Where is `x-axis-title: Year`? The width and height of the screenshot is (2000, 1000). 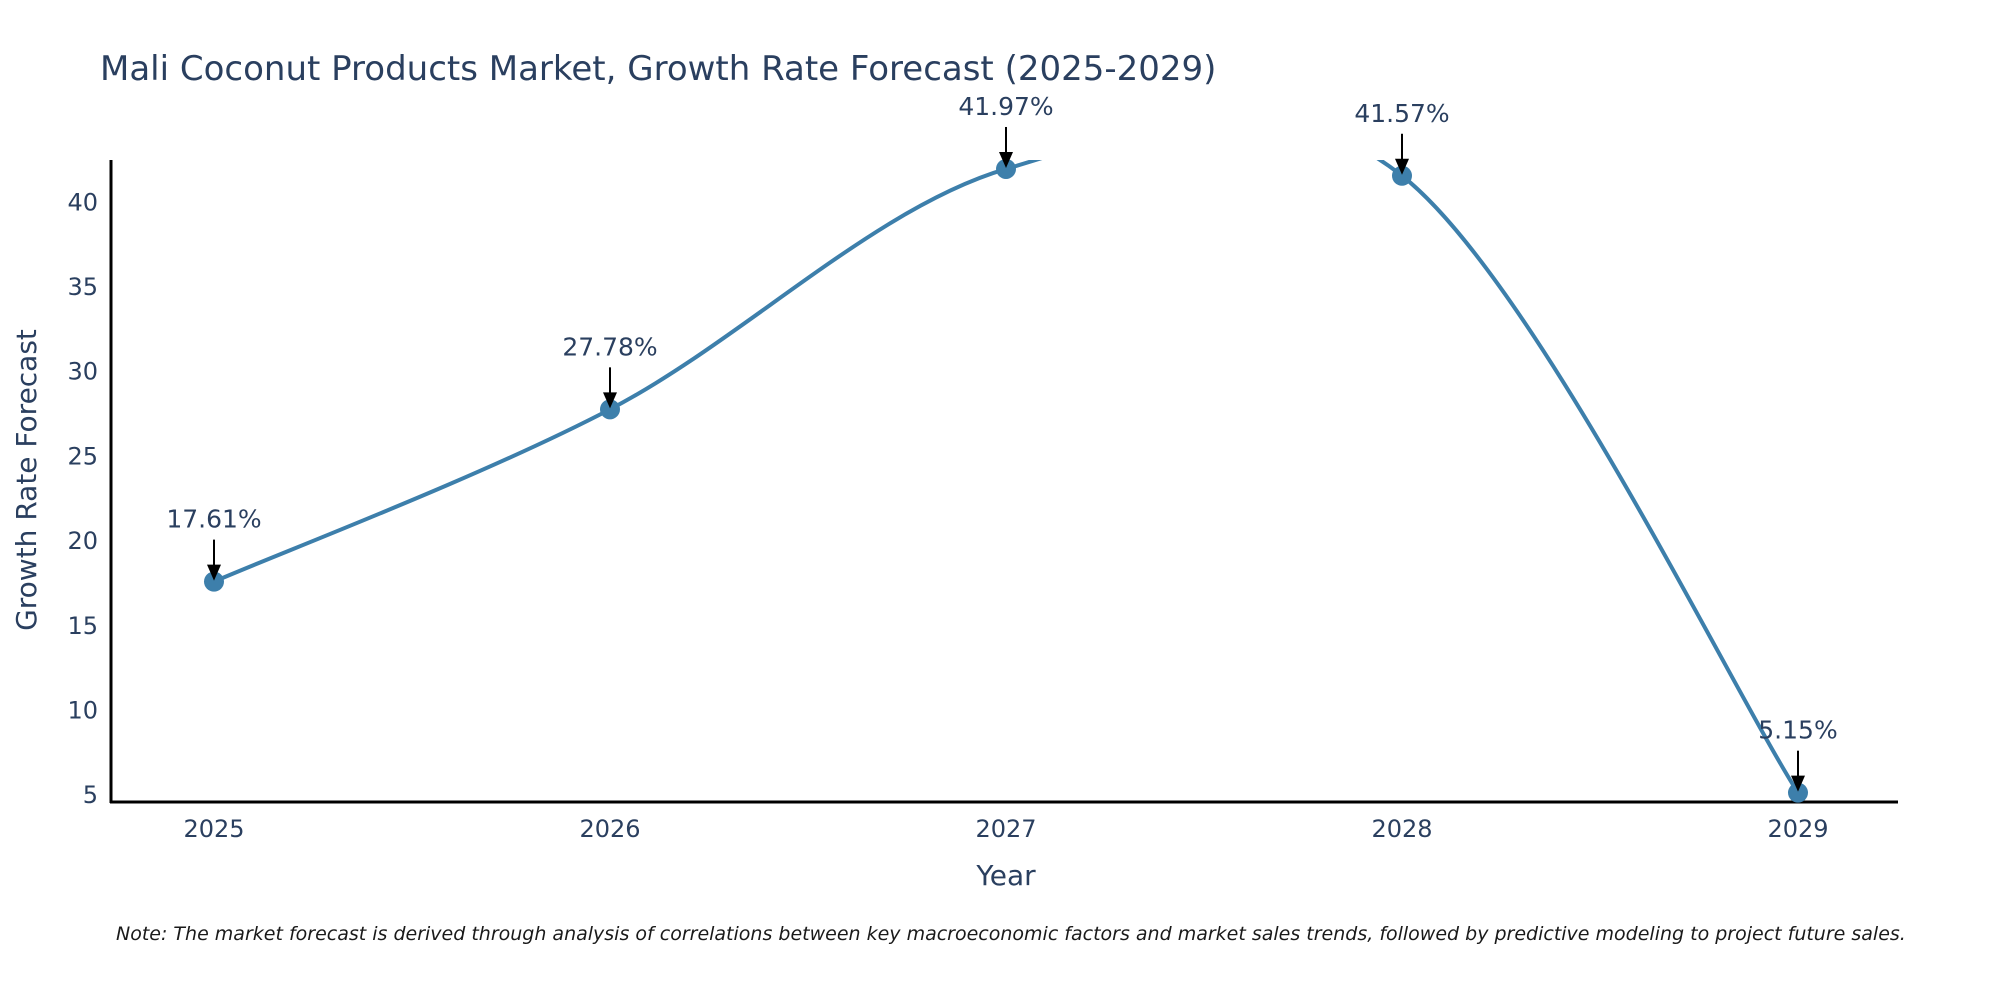 x-axis-title: Year is located at coordinates (1005, 875).